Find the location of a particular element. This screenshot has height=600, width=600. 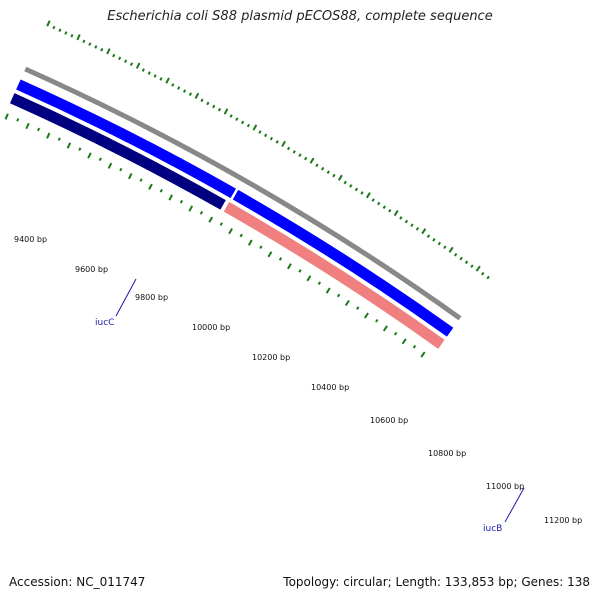

scale-label: 9400 bp is located at coordinates (30, 239).